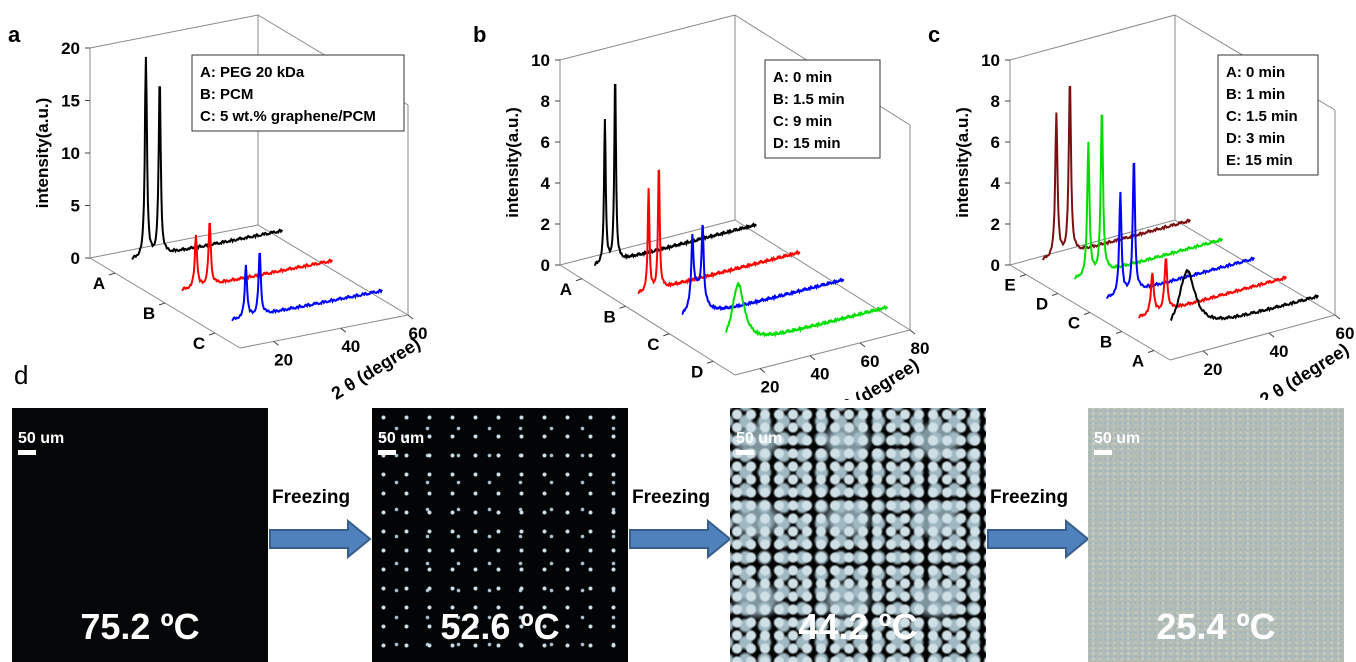  I want to click on micrograph: 50 um 25.4 ºC, so click(1216, 535).